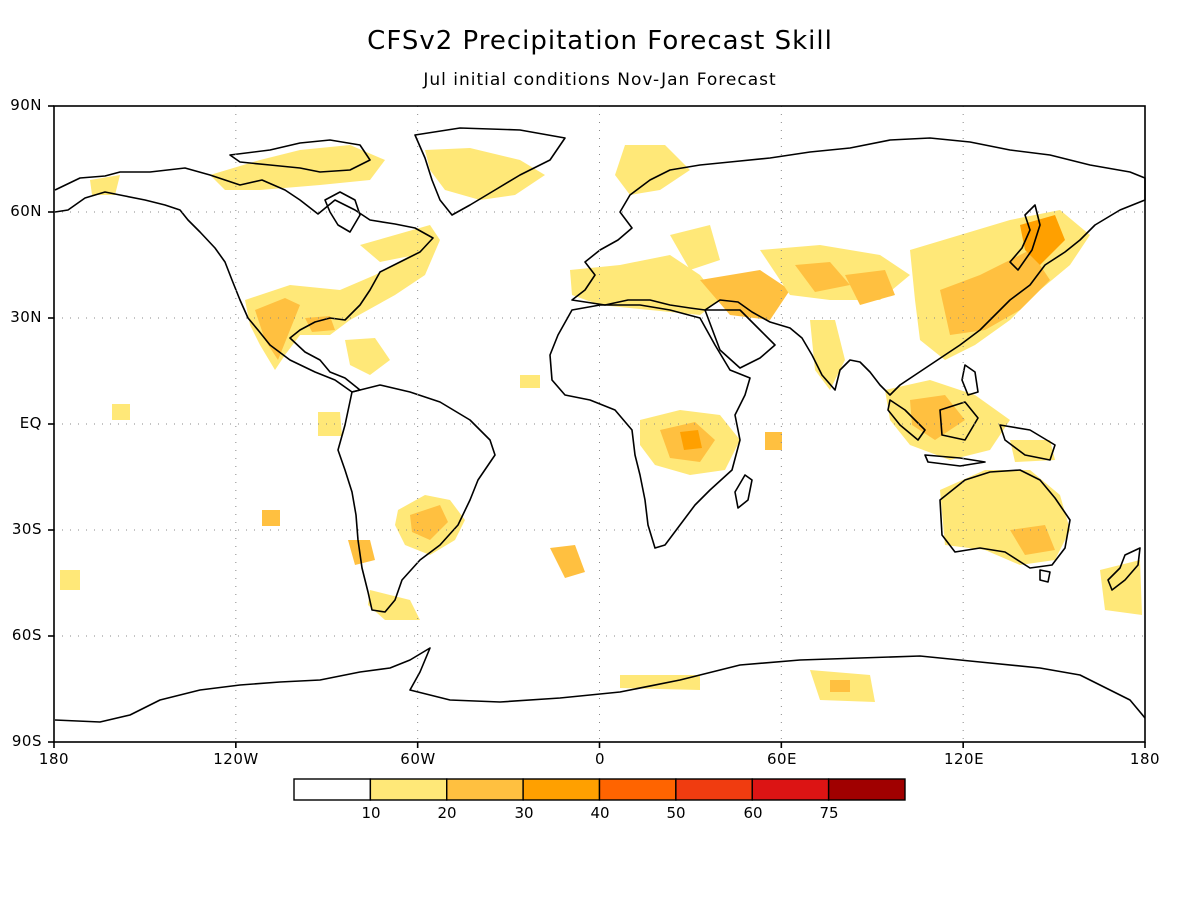 This screenshot has height=900, width=1200. What do you see at coordinates (995, 292) in the screenshot?
I see `skill-region-east-asia-core` at bounding box center [995, 292].